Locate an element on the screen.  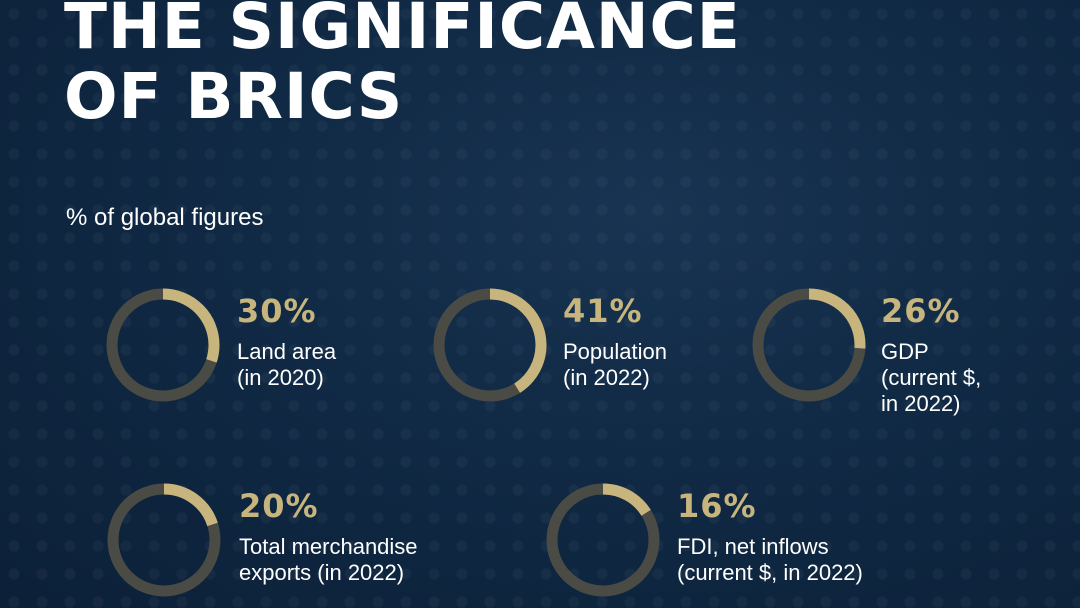
label-line: Land area is located at coordinates (287, 351).